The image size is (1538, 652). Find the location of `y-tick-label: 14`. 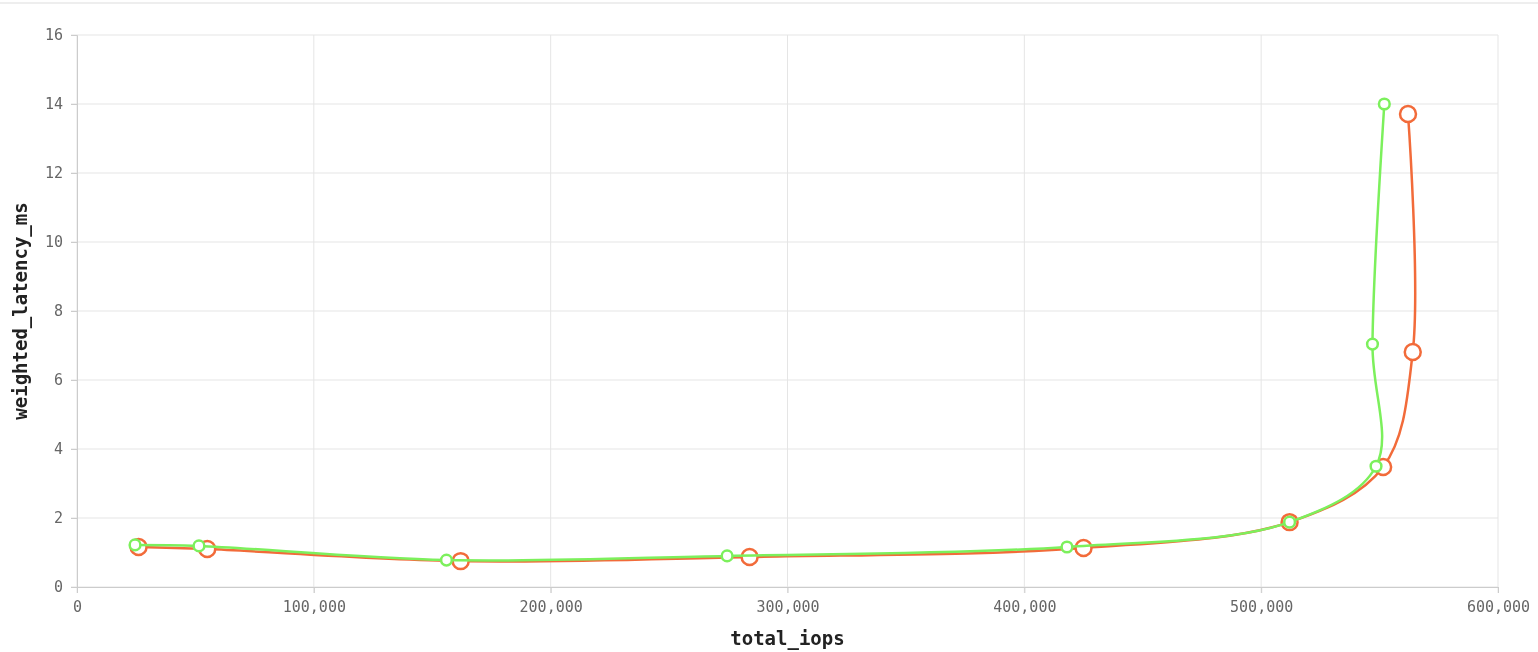

y-tick-label: 14 is located at coordinates (53, 104).